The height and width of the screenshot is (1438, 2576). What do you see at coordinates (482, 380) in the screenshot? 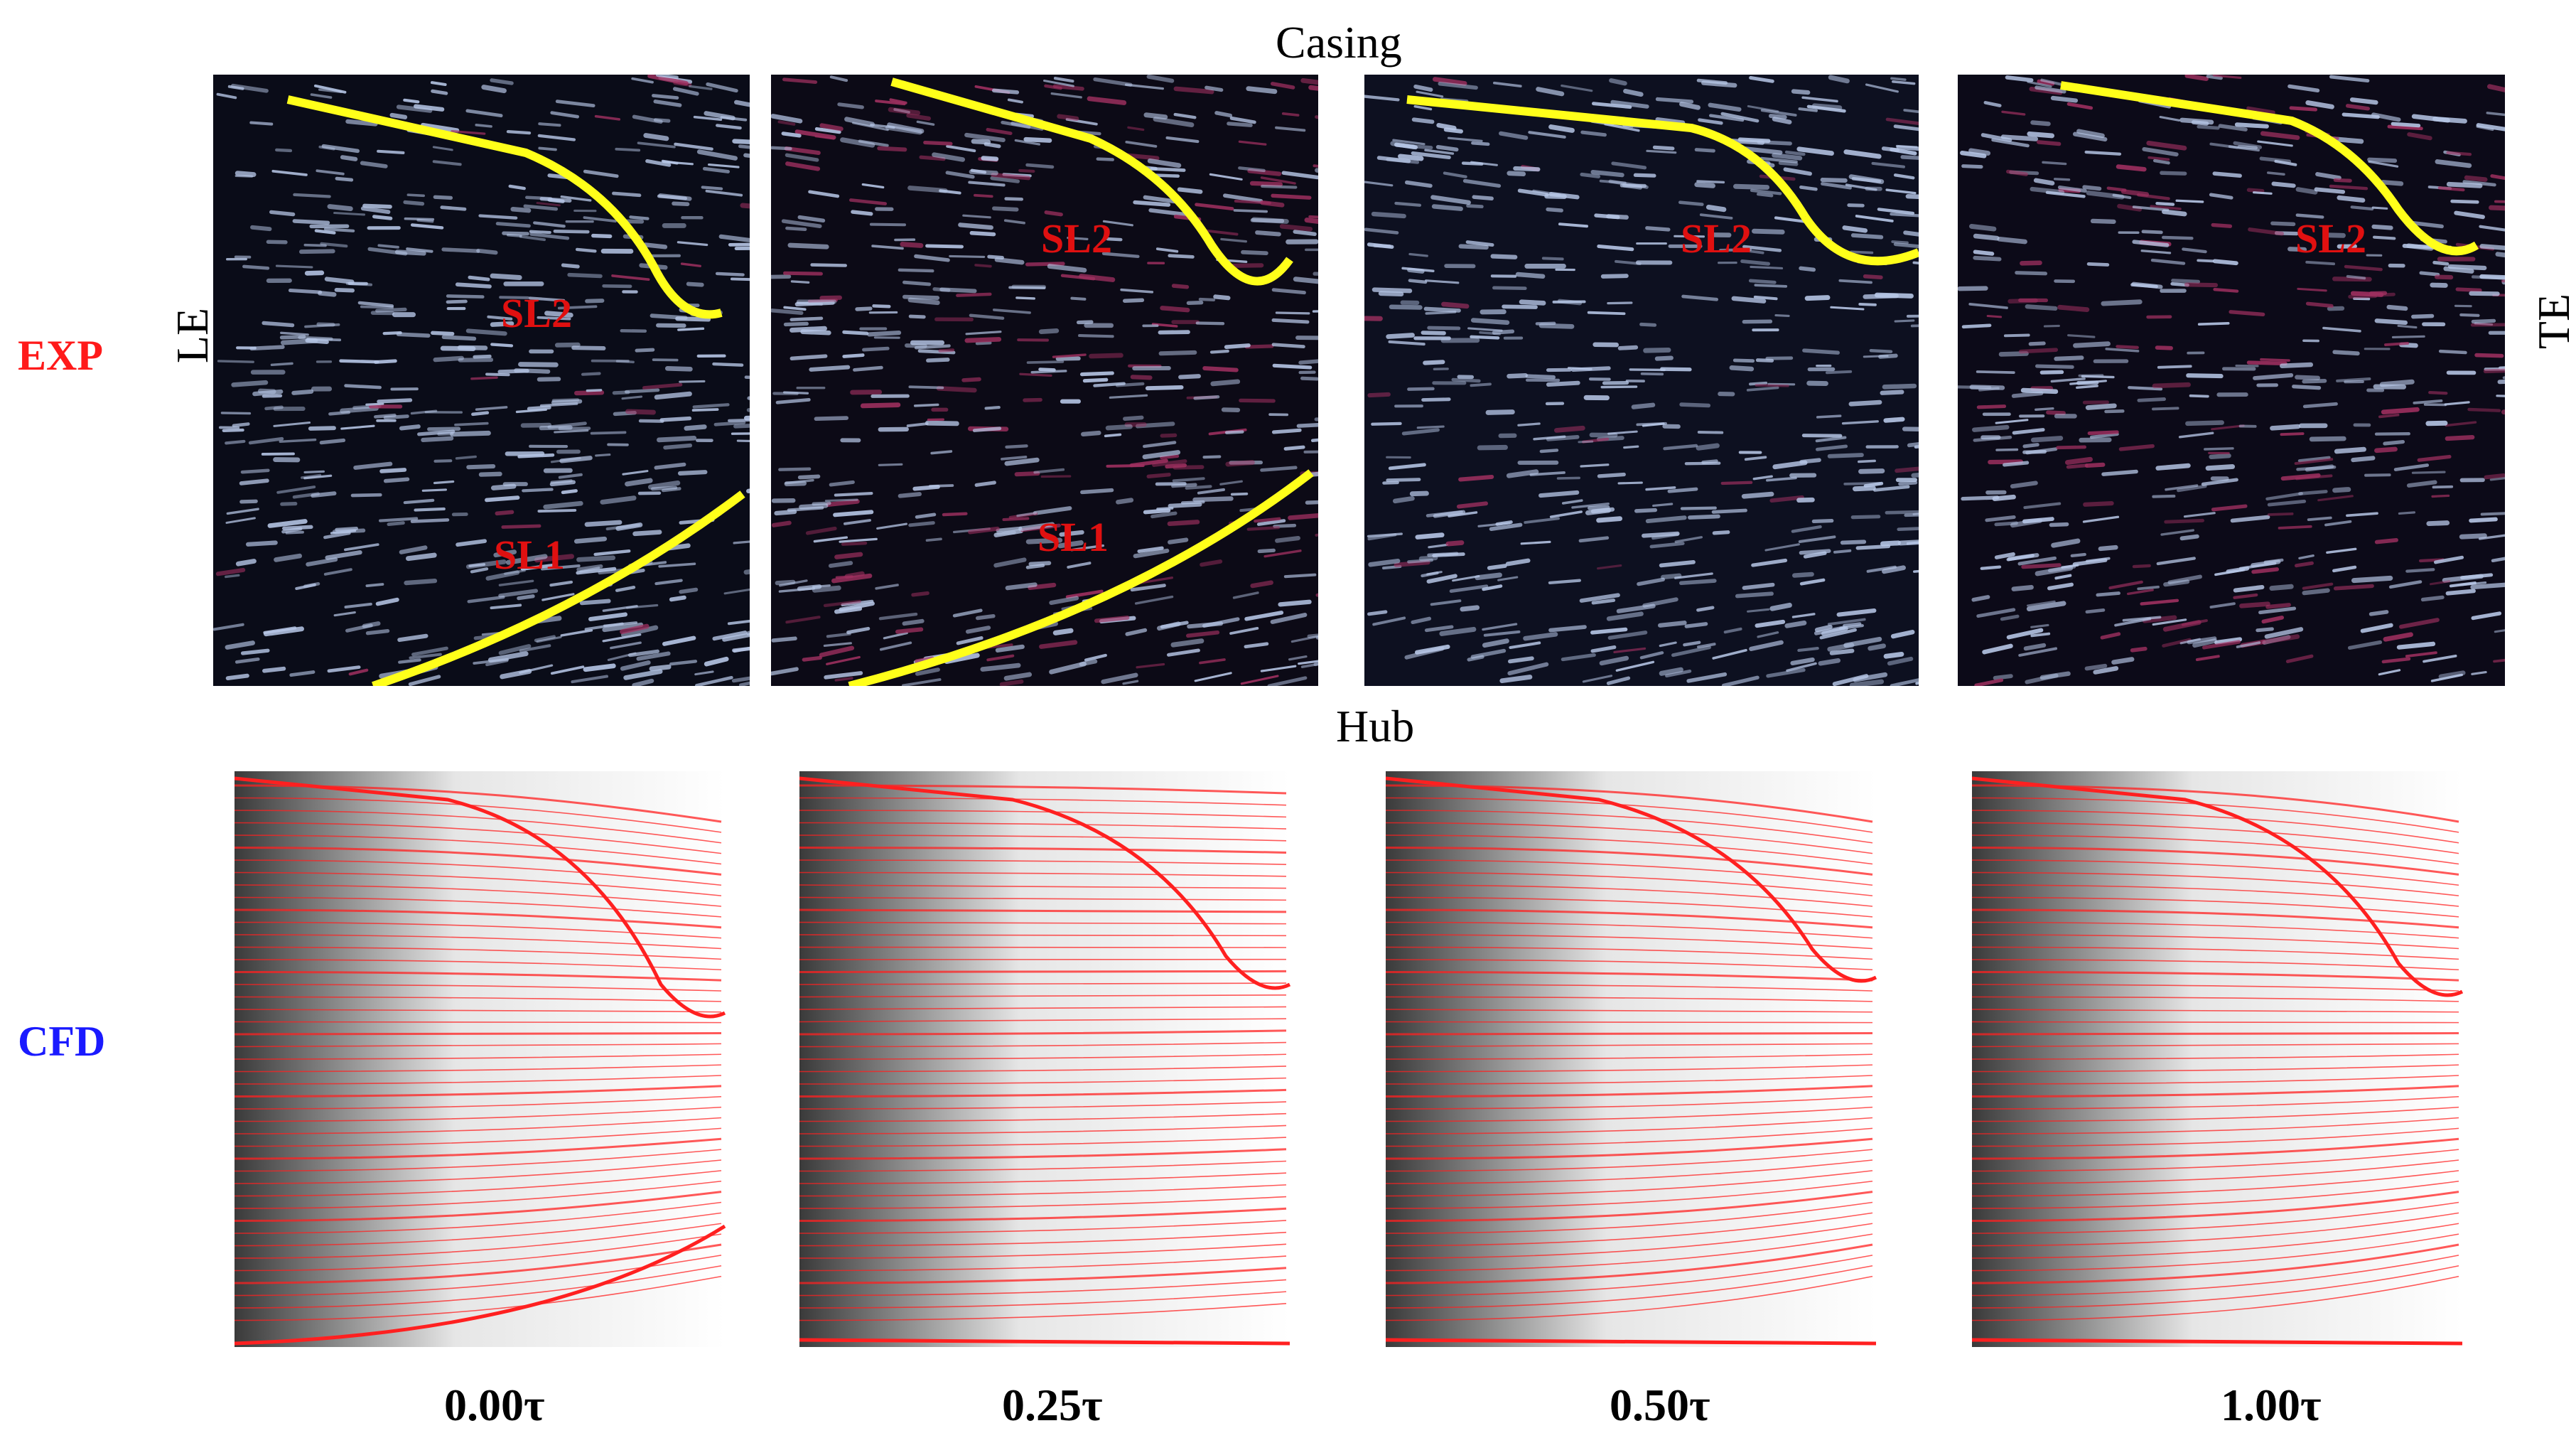
I see `exp-panel-0: SL2 SL1` at bounding box center [482, 380].